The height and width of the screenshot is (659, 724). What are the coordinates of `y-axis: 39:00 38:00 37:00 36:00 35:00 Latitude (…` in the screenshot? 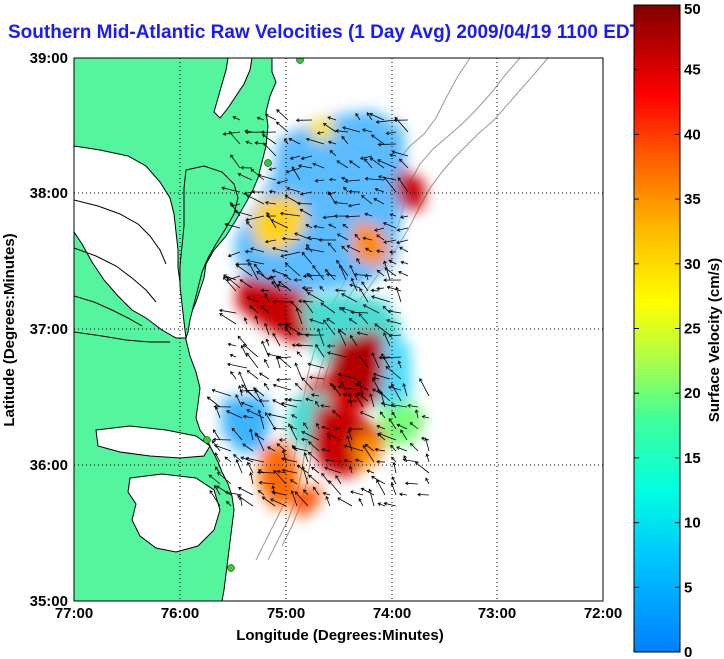 It's located at (34, 330).